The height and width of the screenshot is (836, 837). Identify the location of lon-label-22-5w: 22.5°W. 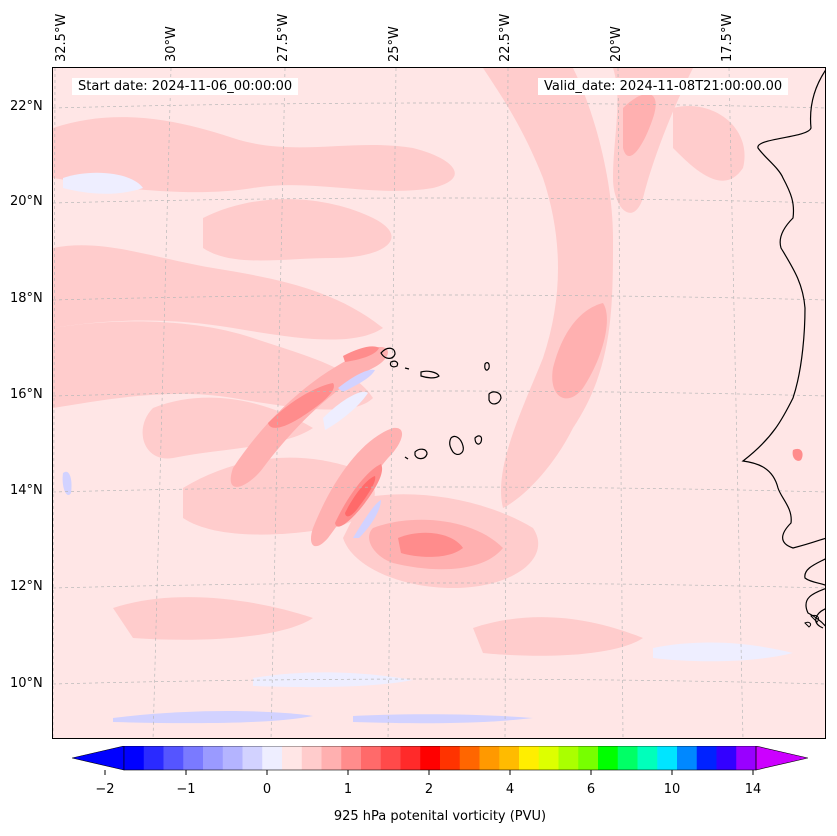
(505, 37).